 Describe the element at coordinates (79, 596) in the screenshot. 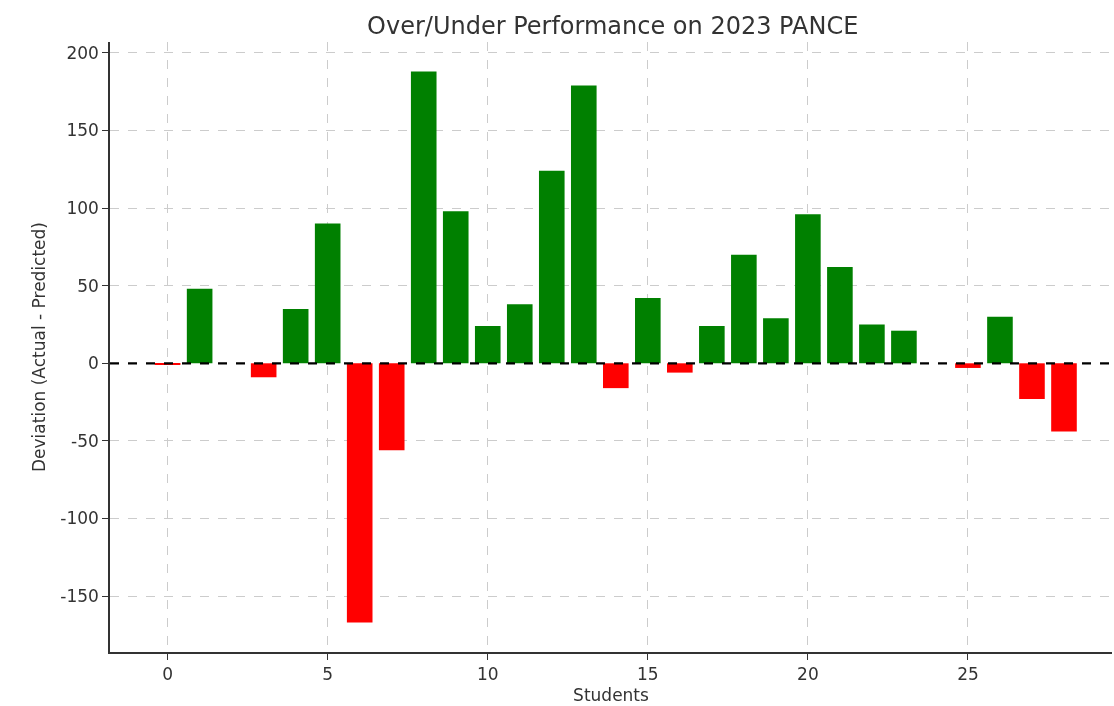

I see `y-tick-label: -150` at that location.